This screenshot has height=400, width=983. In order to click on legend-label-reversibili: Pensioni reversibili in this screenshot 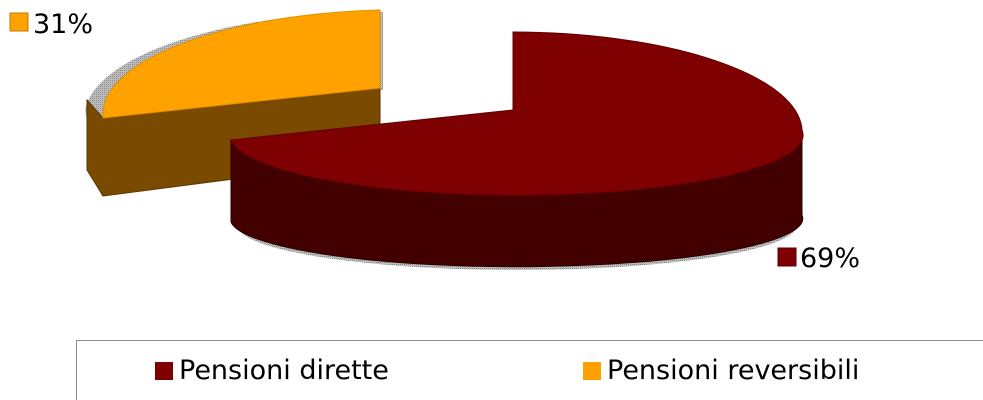, I will do `click(733, 370)`.